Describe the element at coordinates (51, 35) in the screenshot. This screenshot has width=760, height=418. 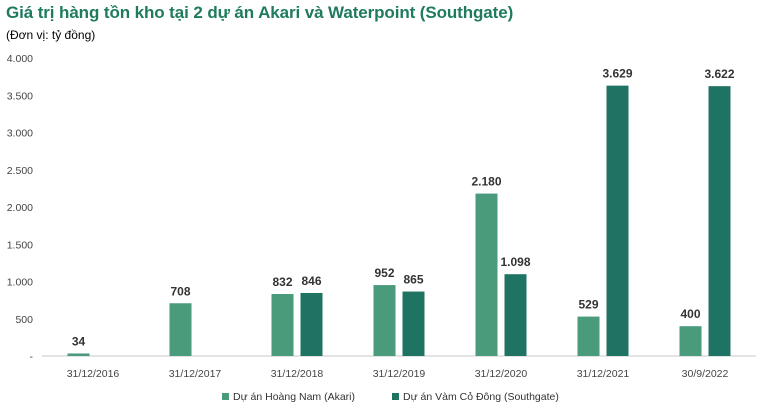
I see `chart-subtitle: (Đơn vị: tỷ đồng)` at that location.